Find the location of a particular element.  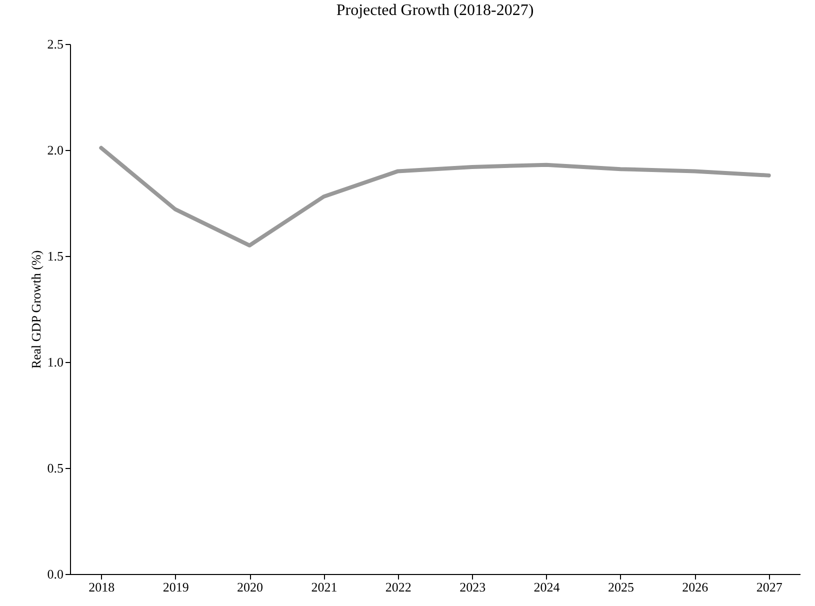

y-tick-label: 0.5 is located at coordinates (55, 468).